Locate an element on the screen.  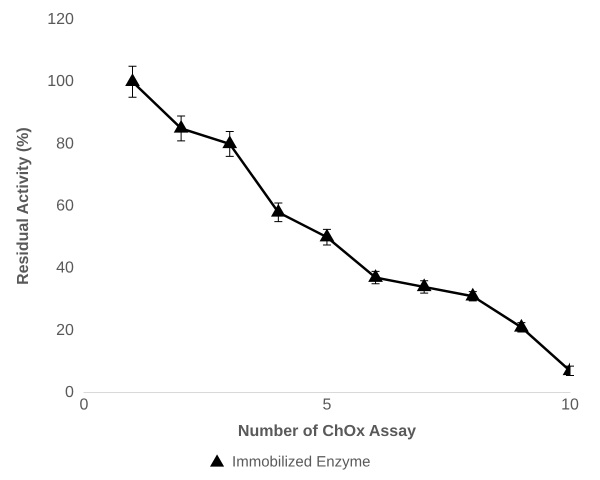
y-axis-title: Residual Activity (%) is located at coordinates (23, 206).